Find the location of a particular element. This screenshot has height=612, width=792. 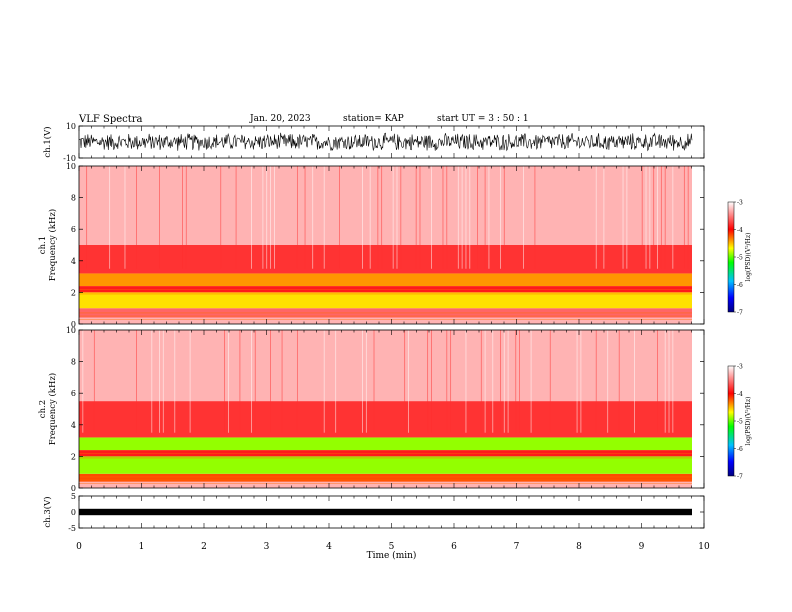

ch2-spec-ytick-label: 10 is located at coordinates (71, 330).